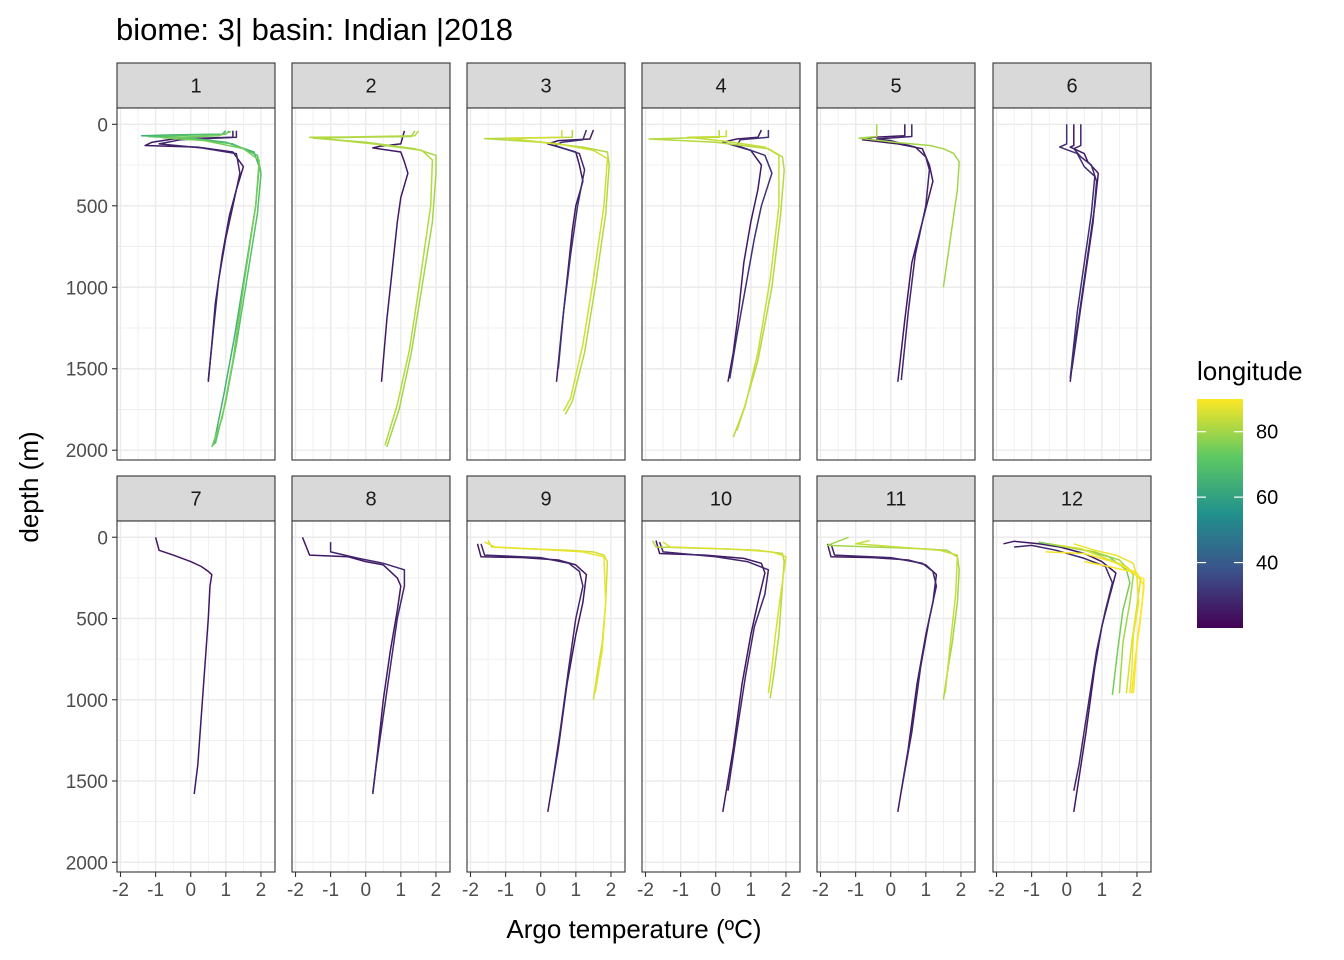 This screenshot has height=960, width=1344. What do you see at coordinates (1220, 513) in the screenshot?
I see `legend-colorbar` at bounding box center [1220, 513].